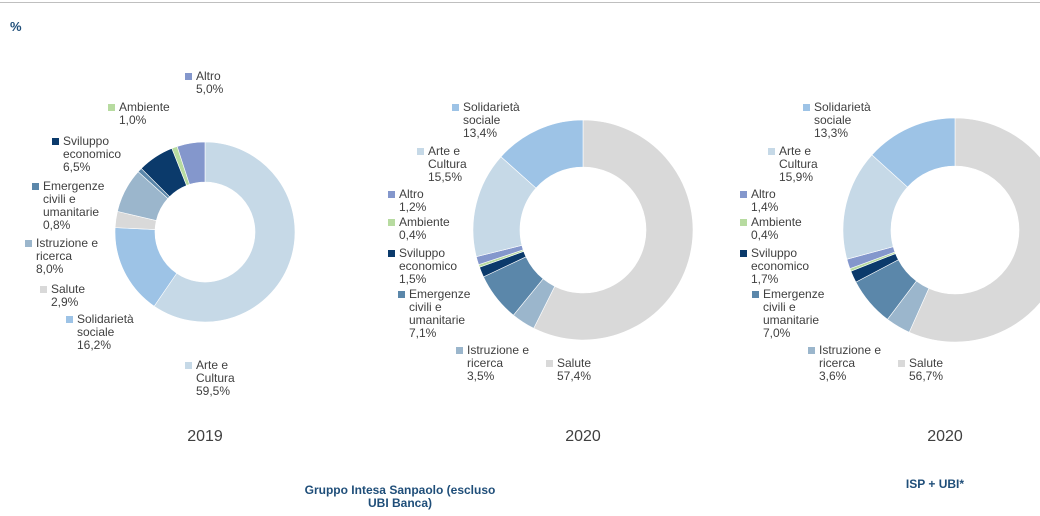  I want to click on value-label: 1,7%, so click(765, 279).